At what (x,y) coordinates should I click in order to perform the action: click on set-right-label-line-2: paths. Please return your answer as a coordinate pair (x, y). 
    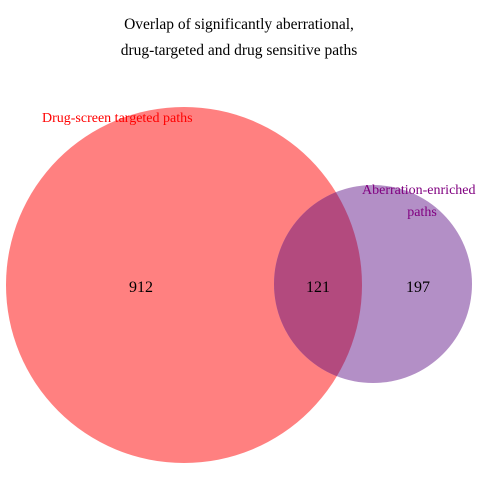
    Looking at the image, I should click on (422, 212).